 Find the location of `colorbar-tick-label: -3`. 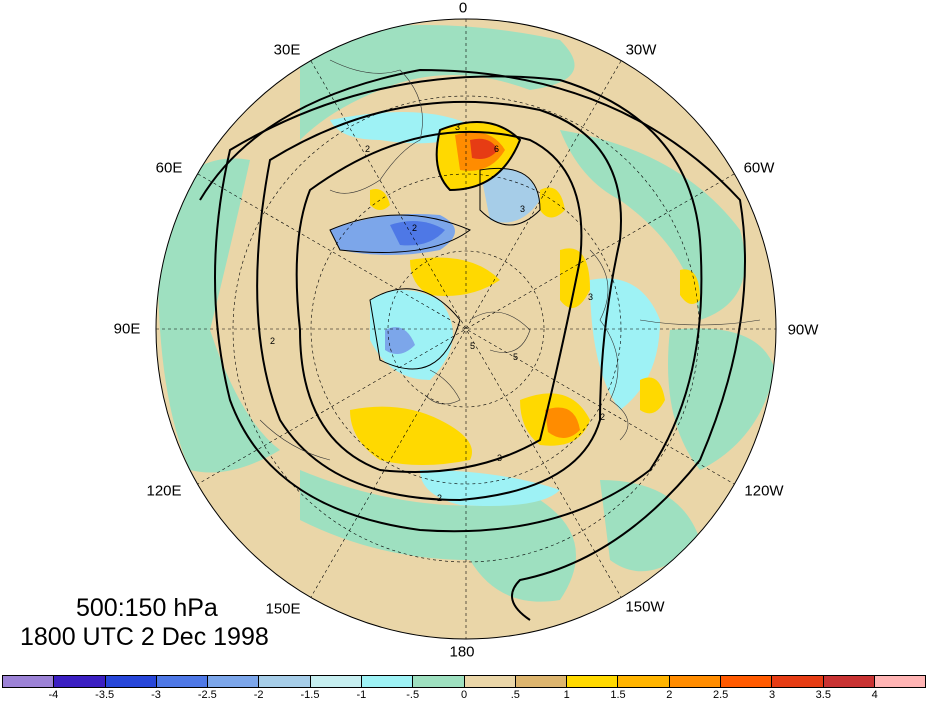

colorbar-tick-label: -3 is located at coordinates (156, 695).